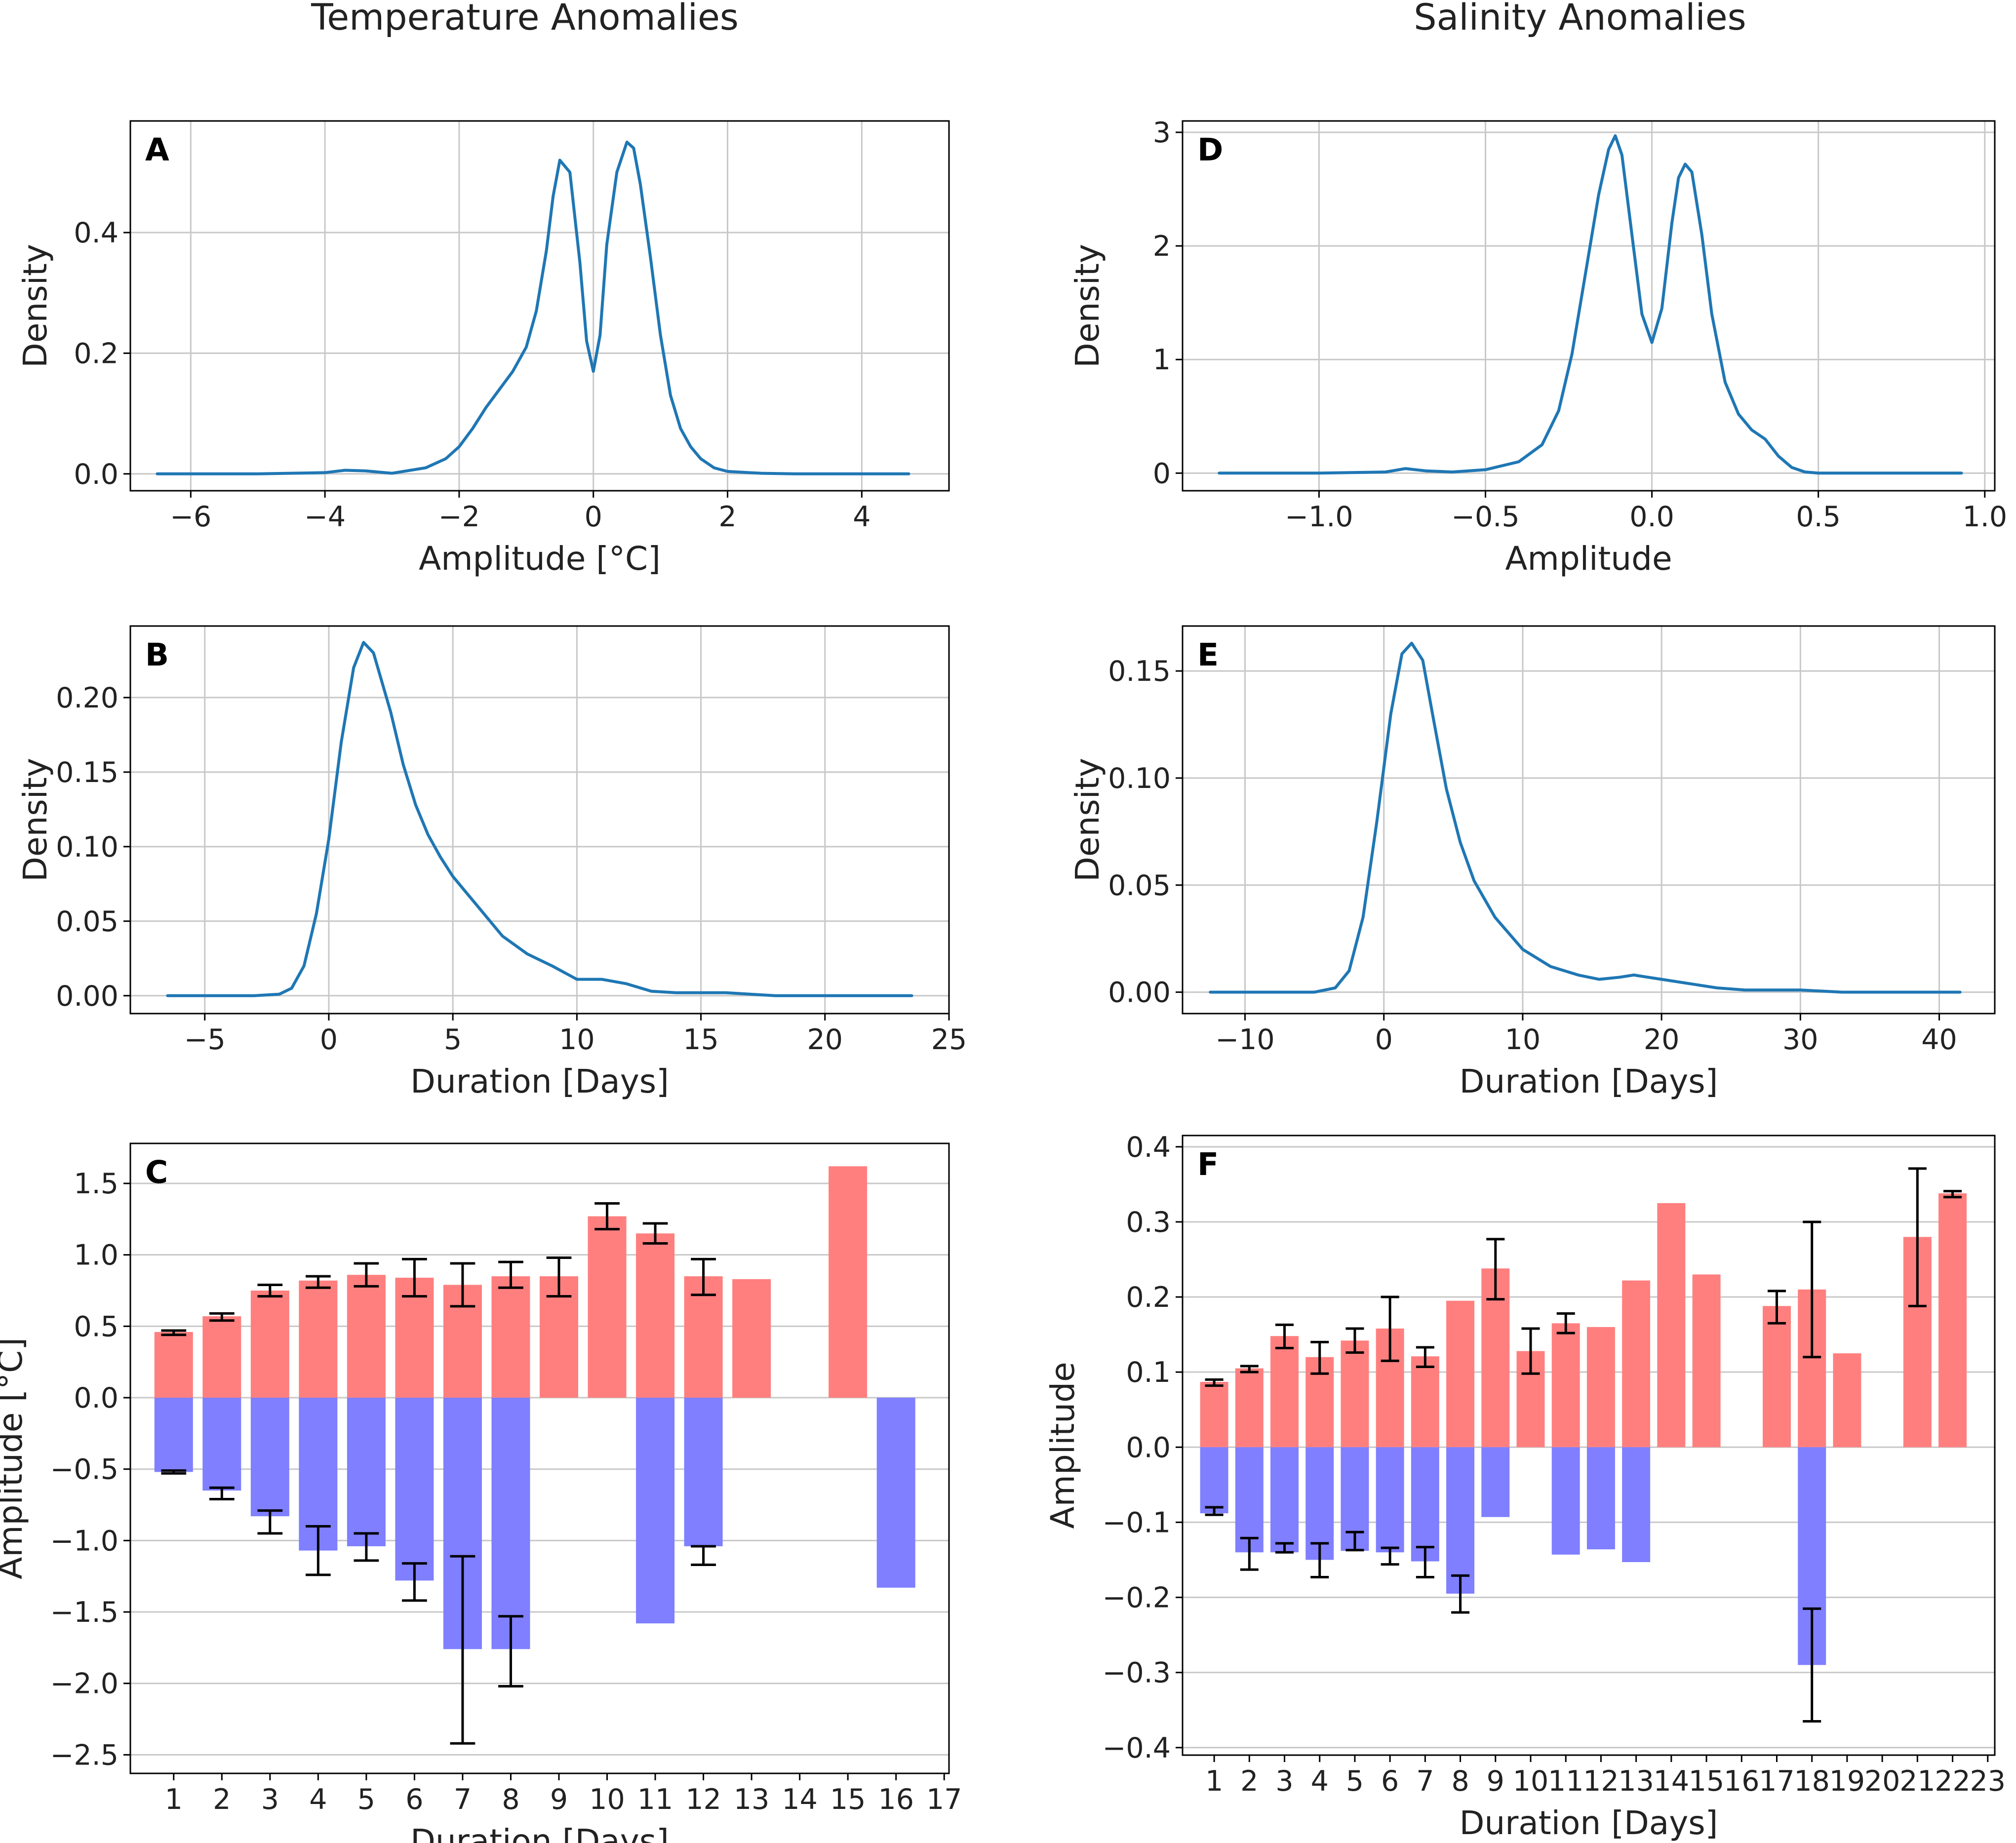 The width and height of the screenshot is (2016, 1843). I want to click on panel-b-x-tick-label: 0, so click(329, 1039).